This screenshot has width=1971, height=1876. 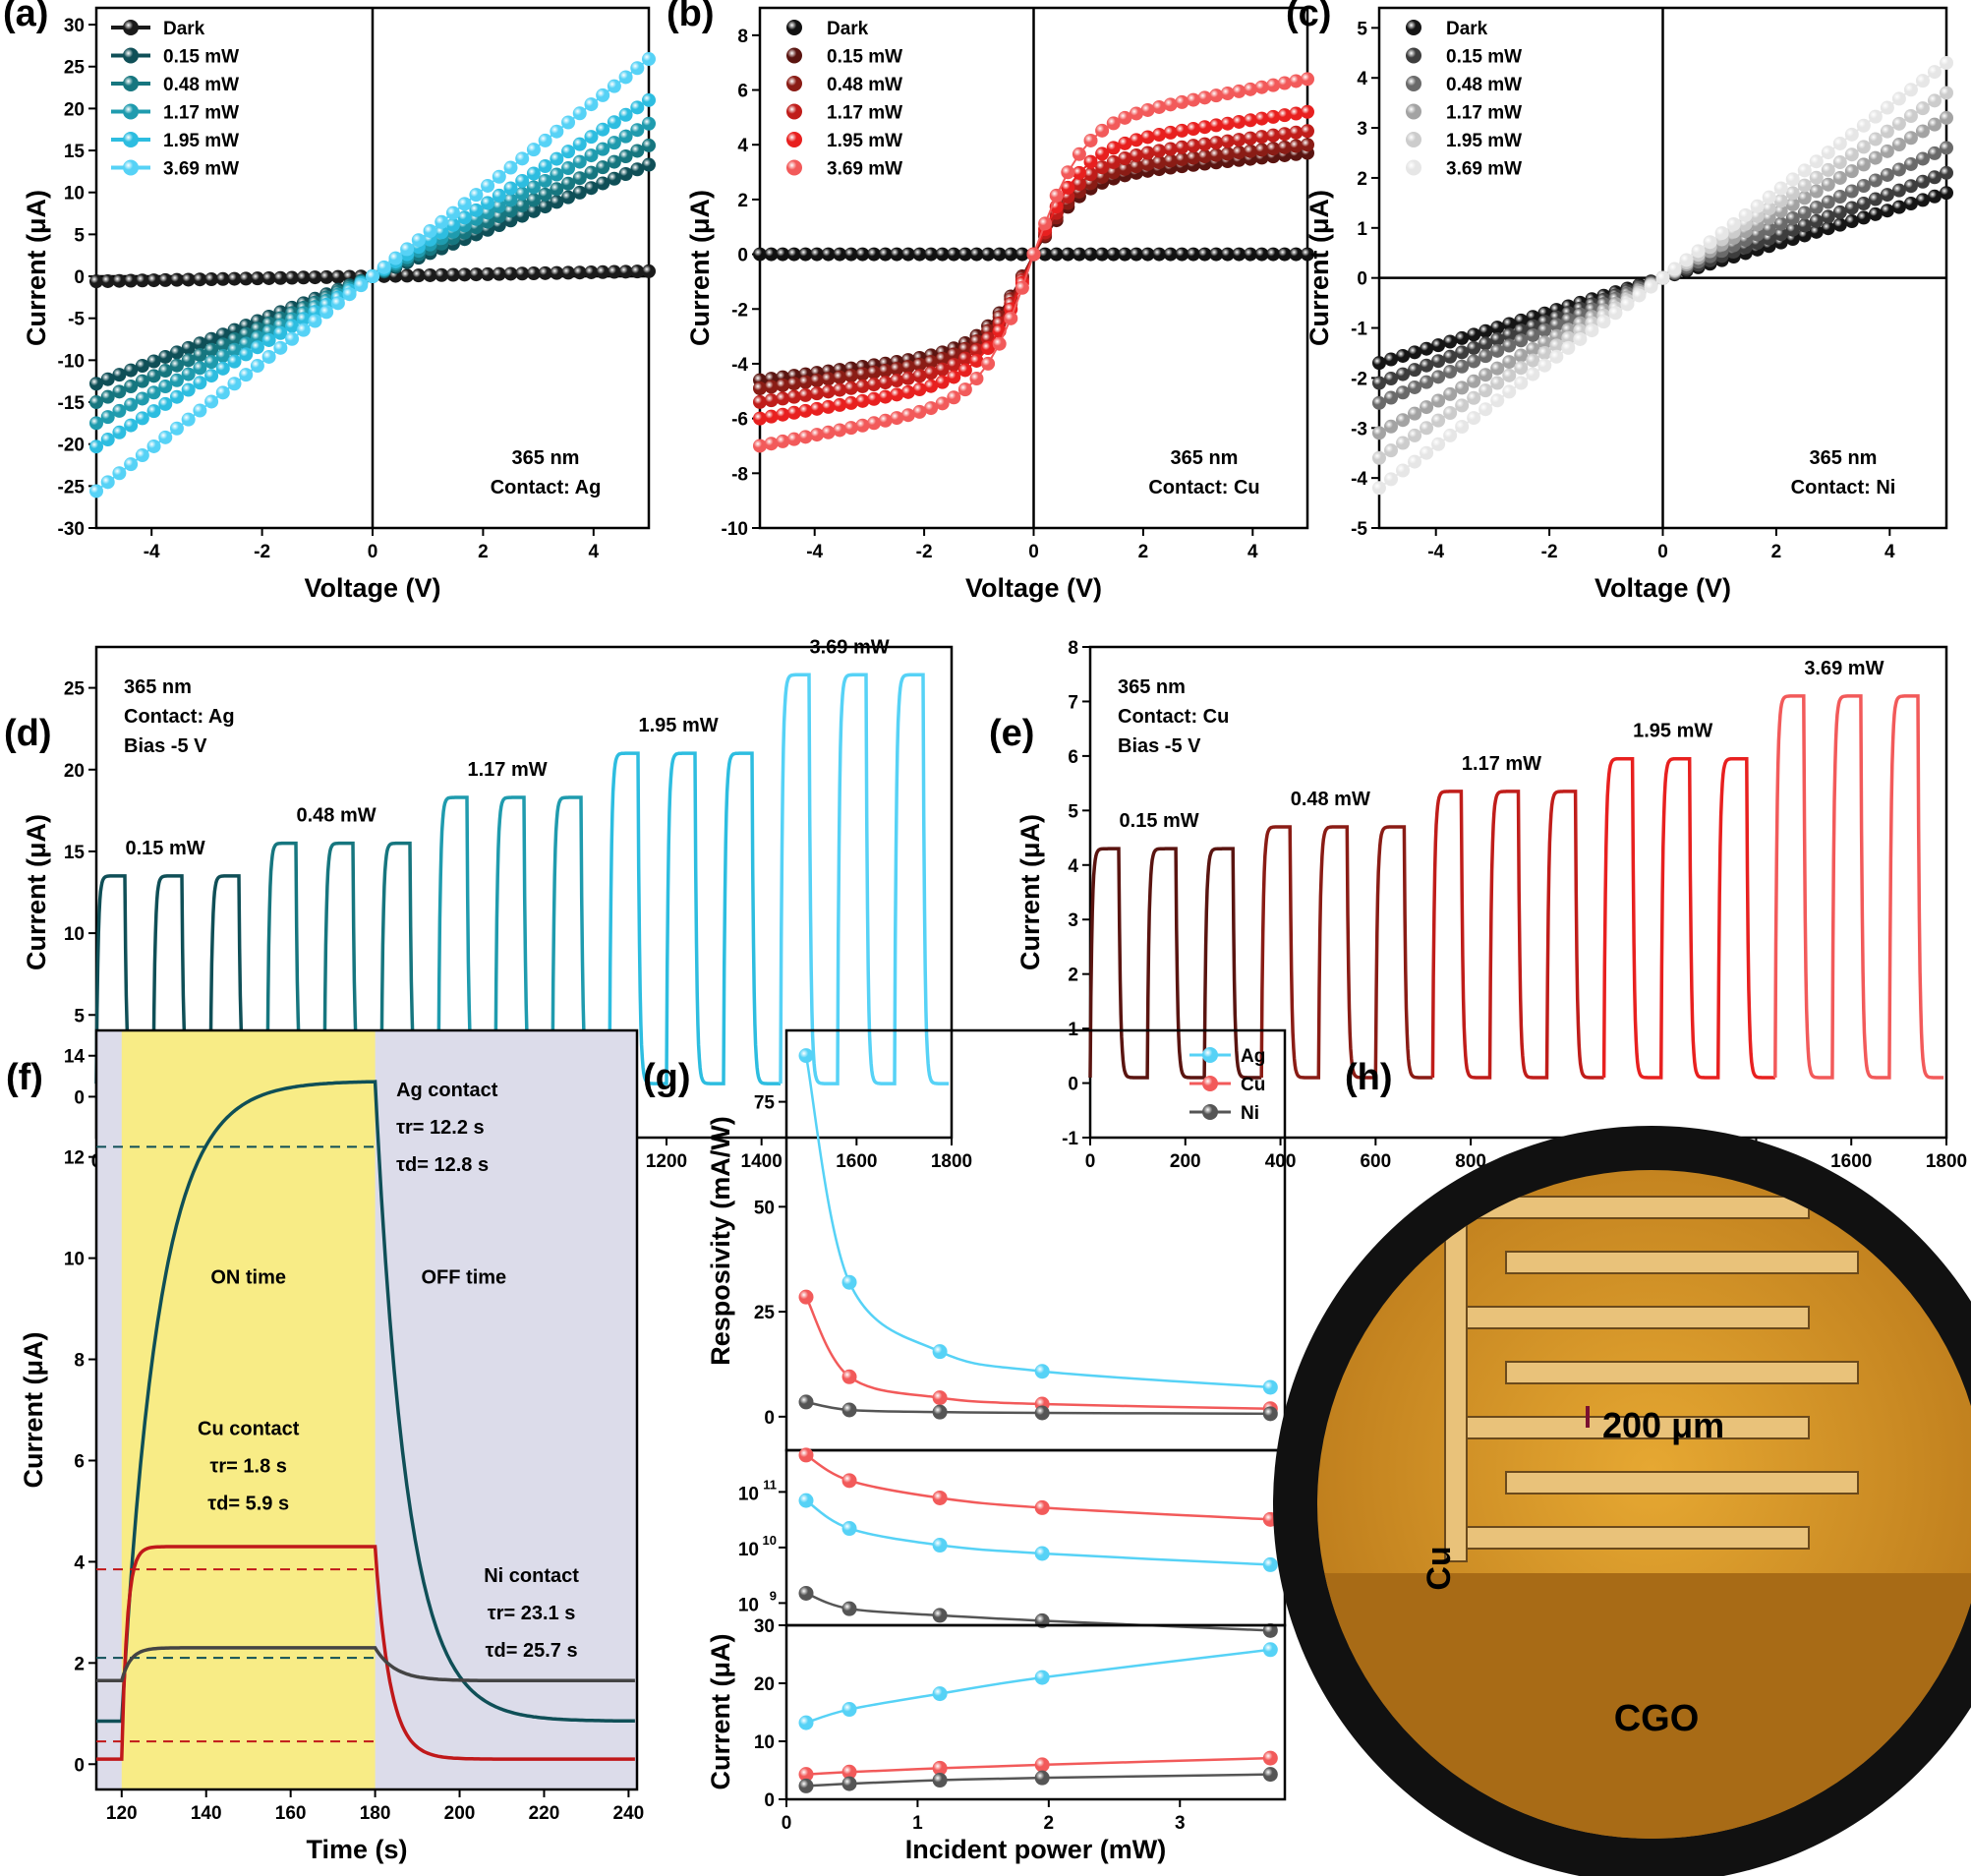 What do you see at coordinates (75, 1158) in the screenshot?
I see `y-tick-label: 12` at bounding box center [75, 1158].